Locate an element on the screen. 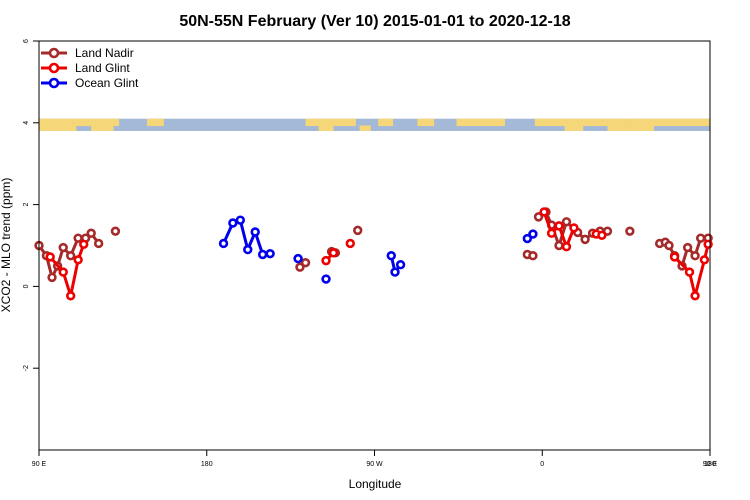 The width and height of the screenshot is (750, 500). y-tick-label: -2 is located at coordinates (26, 368).